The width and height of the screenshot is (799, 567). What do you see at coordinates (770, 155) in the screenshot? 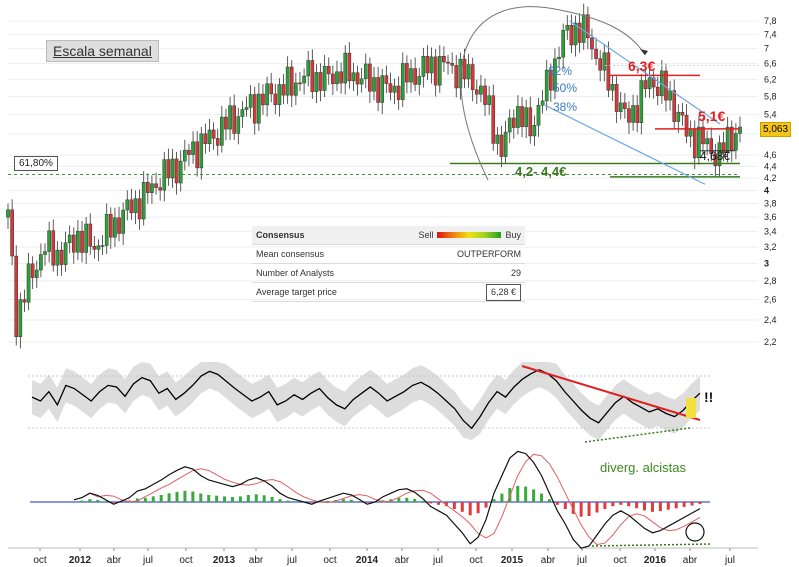
I see `y-tick-label: 4,6` at bounding box center [770, 155].